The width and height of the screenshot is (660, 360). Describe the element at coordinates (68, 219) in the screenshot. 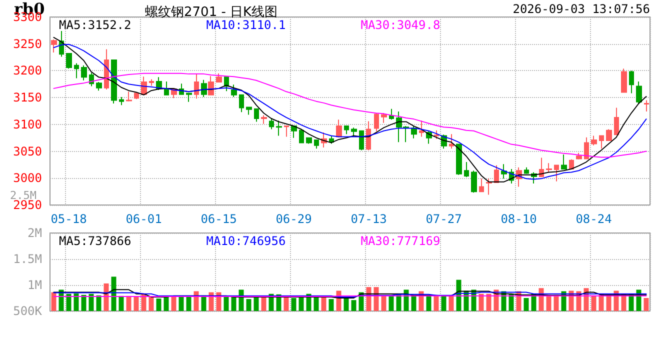

I see `x-tick-label: 05-18` at that location.